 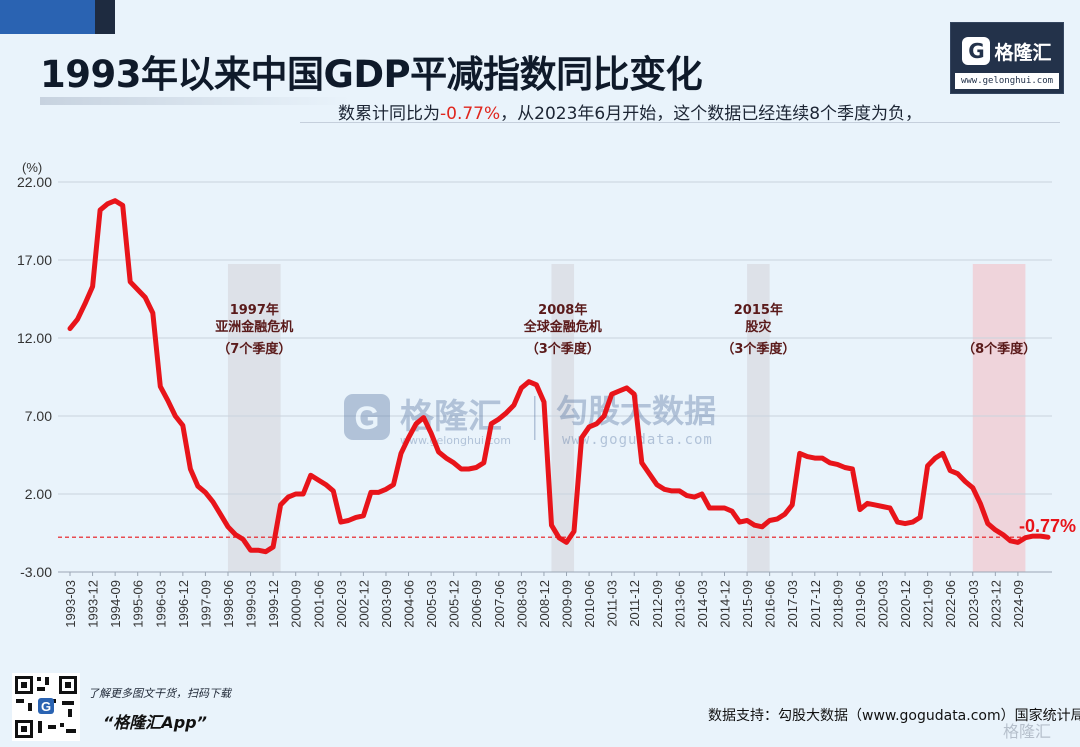 I want to click on x-tick-label: 2023-12, so click(x=995, y=604).